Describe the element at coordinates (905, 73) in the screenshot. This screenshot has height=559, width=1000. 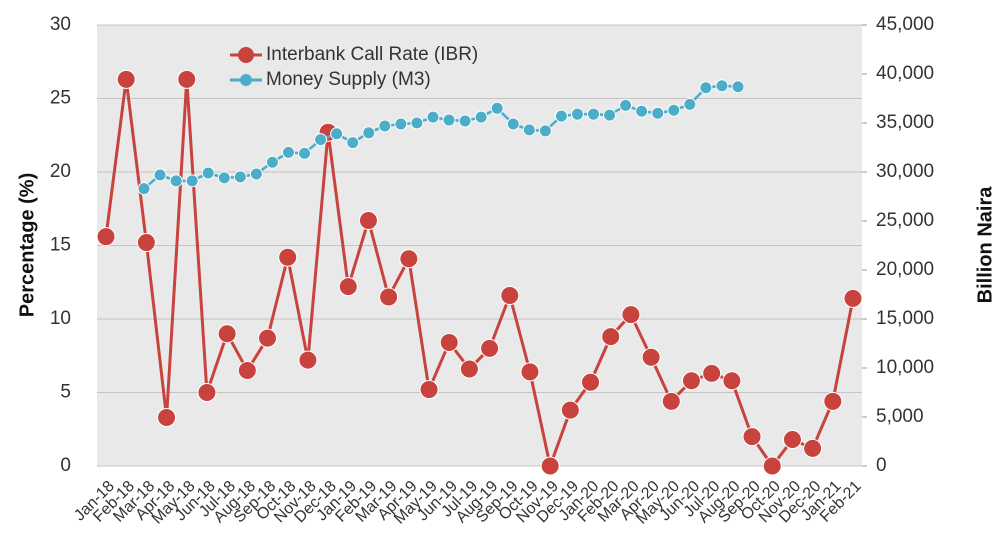
I see `y2-tick-label: 40,000` at that location.